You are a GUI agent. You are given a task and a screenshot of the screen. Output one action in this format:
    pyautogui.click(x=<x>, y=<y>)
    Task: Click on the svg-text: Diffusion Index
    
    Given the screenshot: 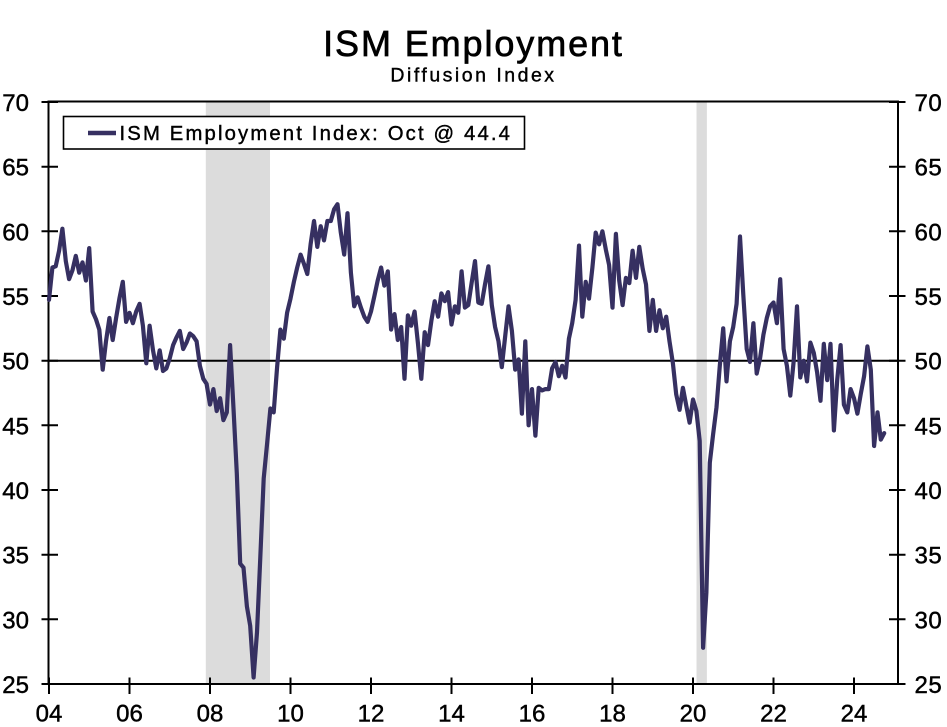 What is the action you would take?
    pyautogui.click(x=473, y=76)
    